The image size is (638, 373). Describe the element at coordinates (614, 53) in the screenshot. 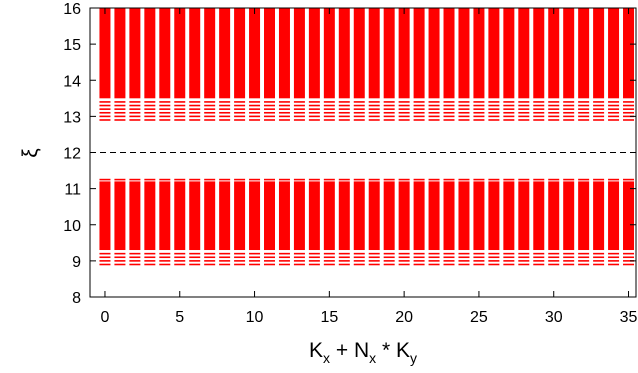

I see `dense-band-1-x34` at that location.